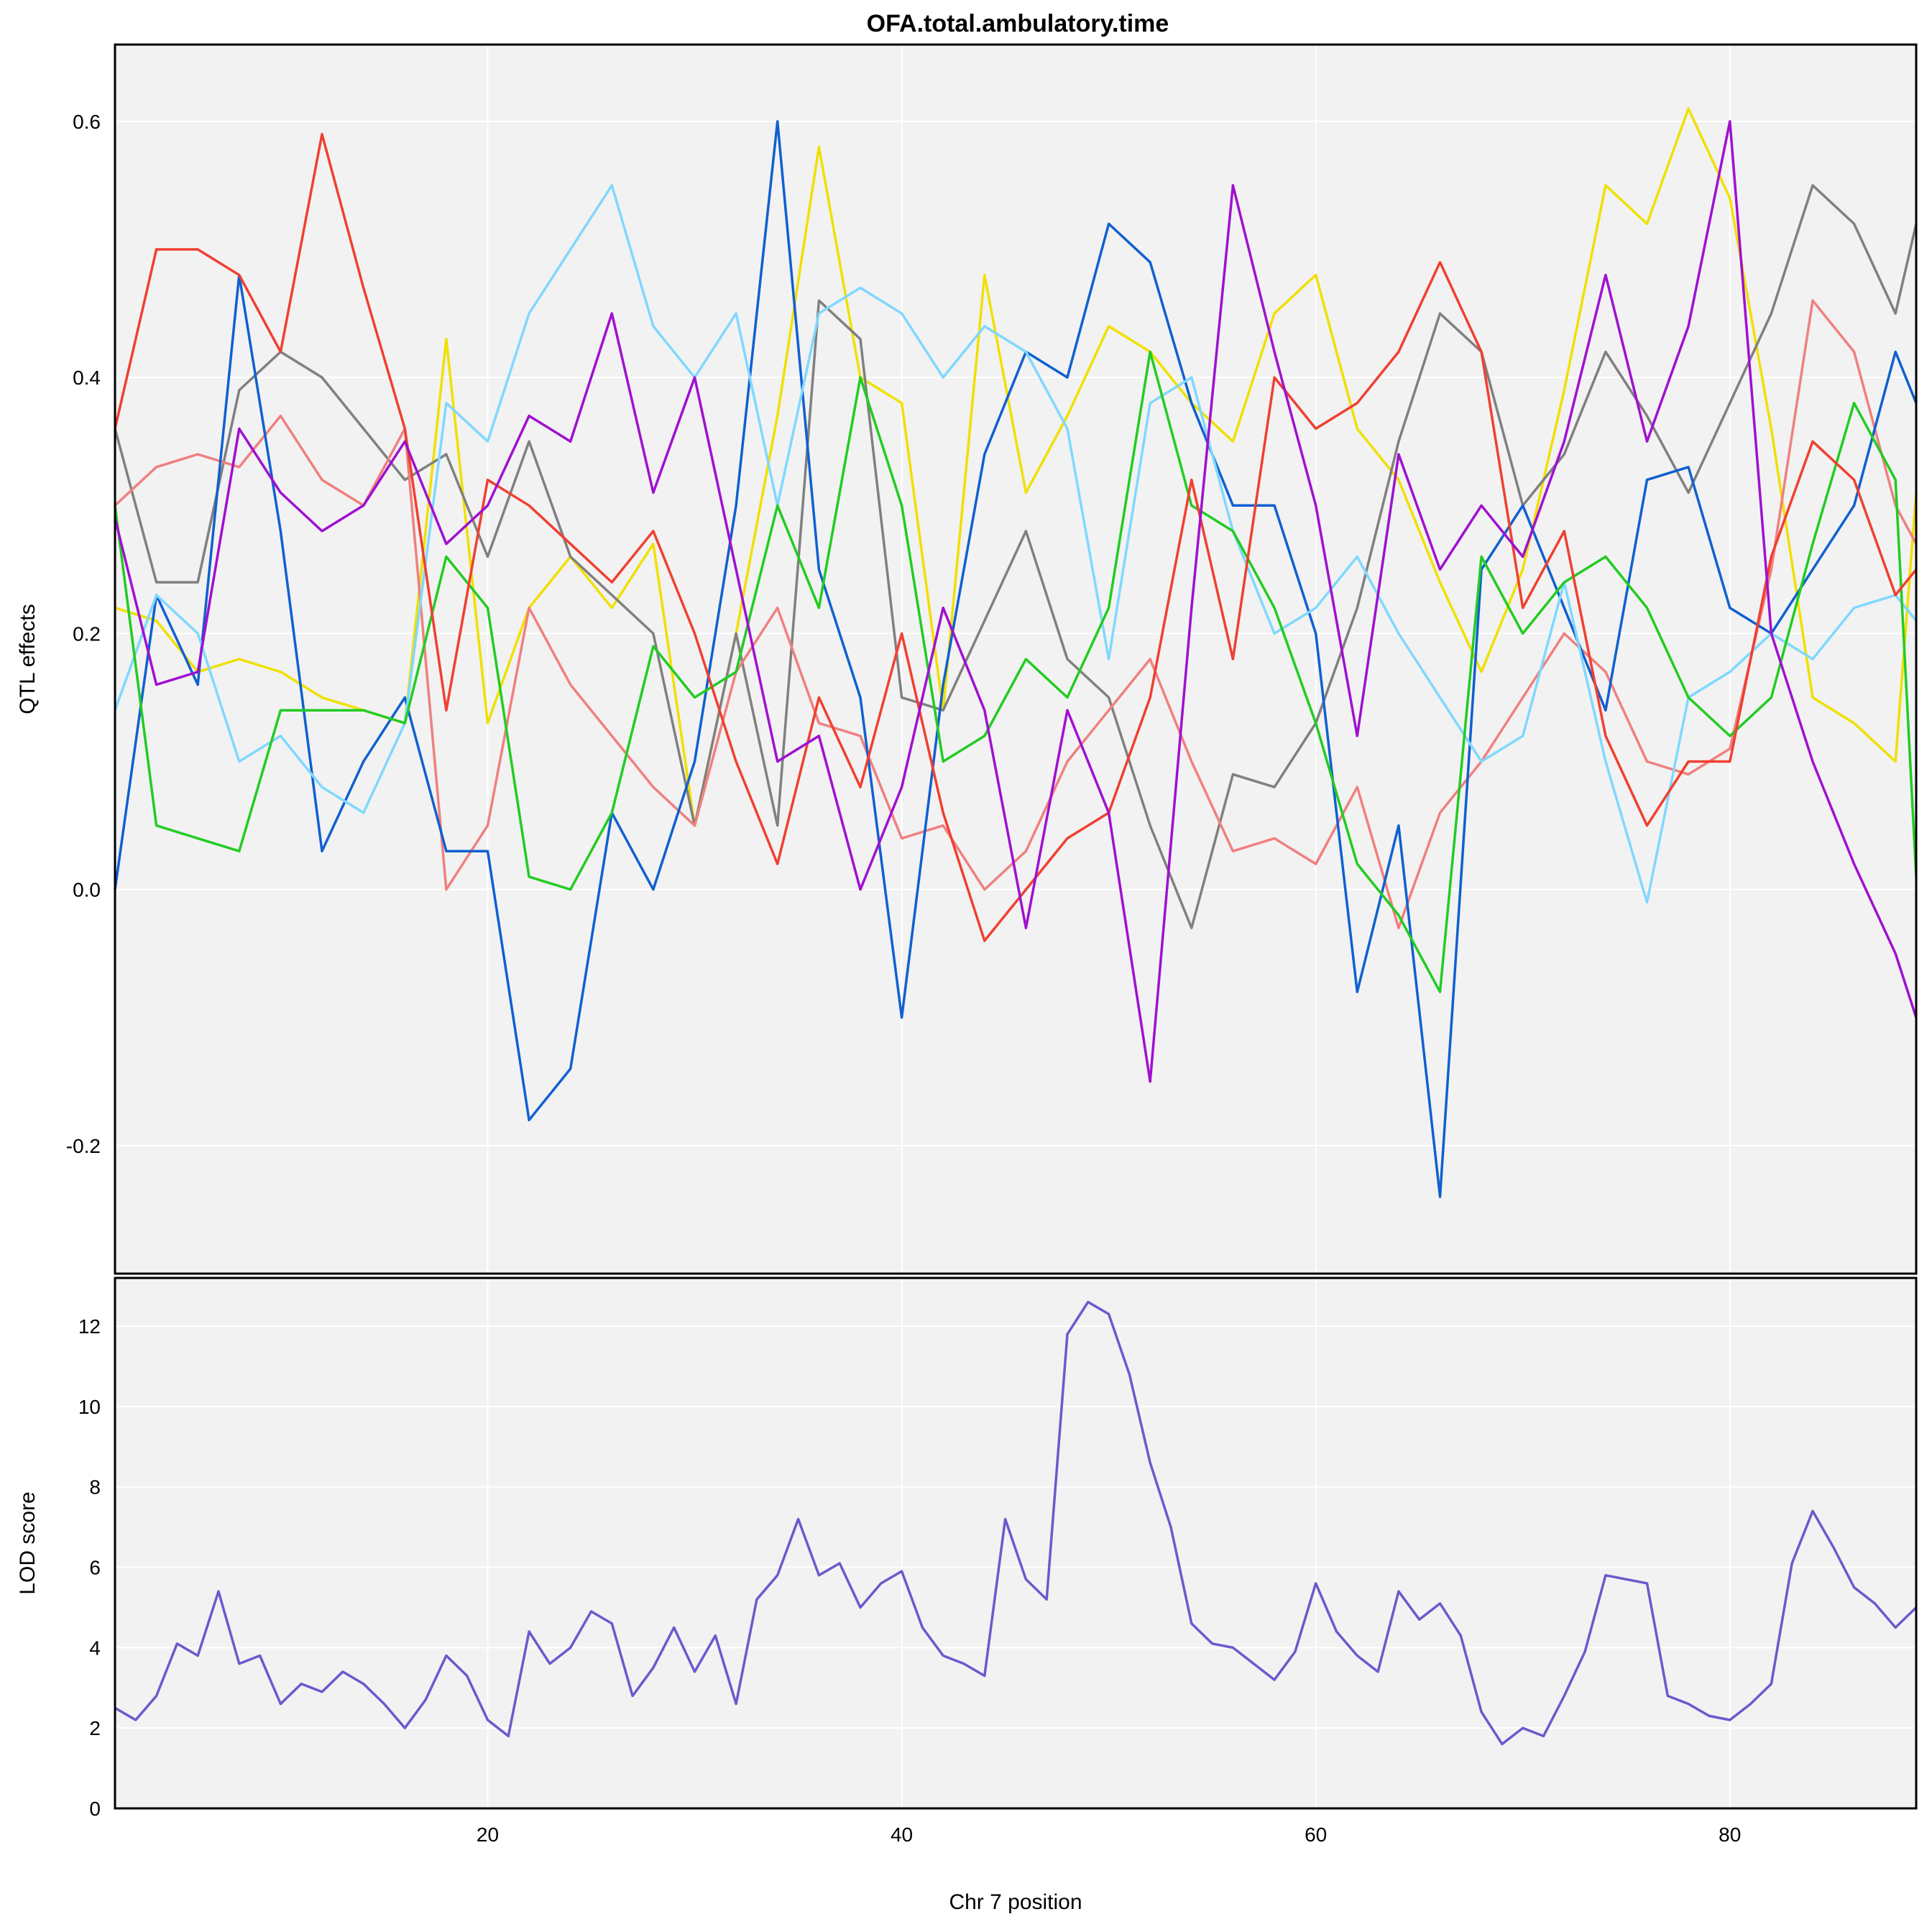 The width and height of the screenshot is (1932, 1932). I want to click on chart-title: OFA.total.ambulatory.time, so click(1018, 23).